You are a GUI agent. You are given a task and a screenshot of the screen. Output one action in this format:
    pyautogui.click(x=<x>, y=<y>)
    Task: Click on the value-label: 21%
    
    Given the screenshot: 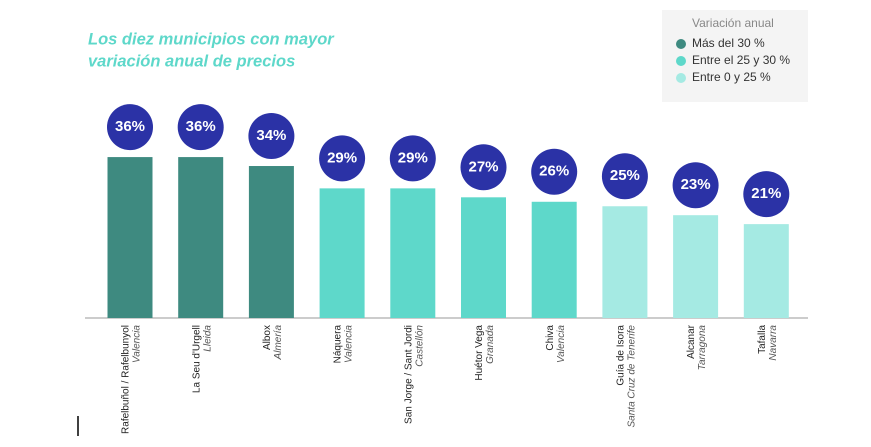 What is the action you would take?
    pyautogui.click(x=766, y=193)
    